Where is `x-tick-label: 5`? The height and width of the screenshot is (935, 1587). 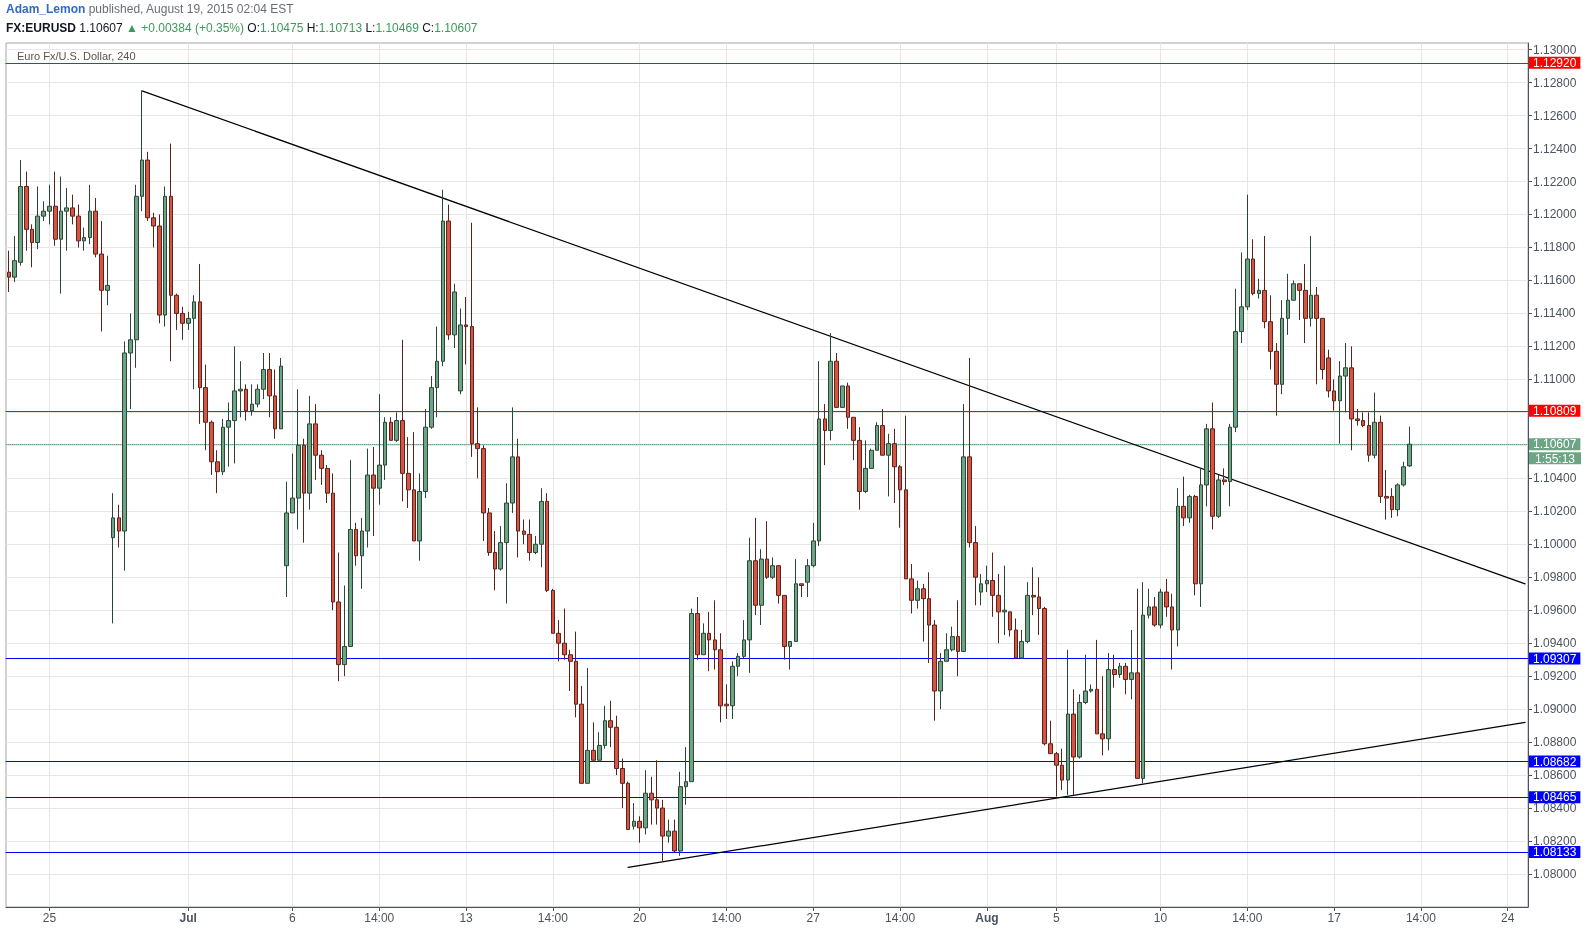 x-tick-label: 5 is located at coordinates (1057, 918).